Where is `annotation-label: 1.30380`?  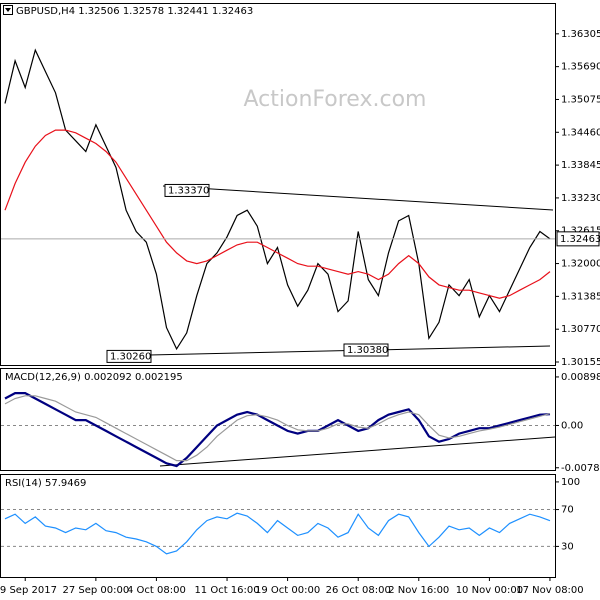 annotation-label: 1.30380 is located at coordinates (367, 350).